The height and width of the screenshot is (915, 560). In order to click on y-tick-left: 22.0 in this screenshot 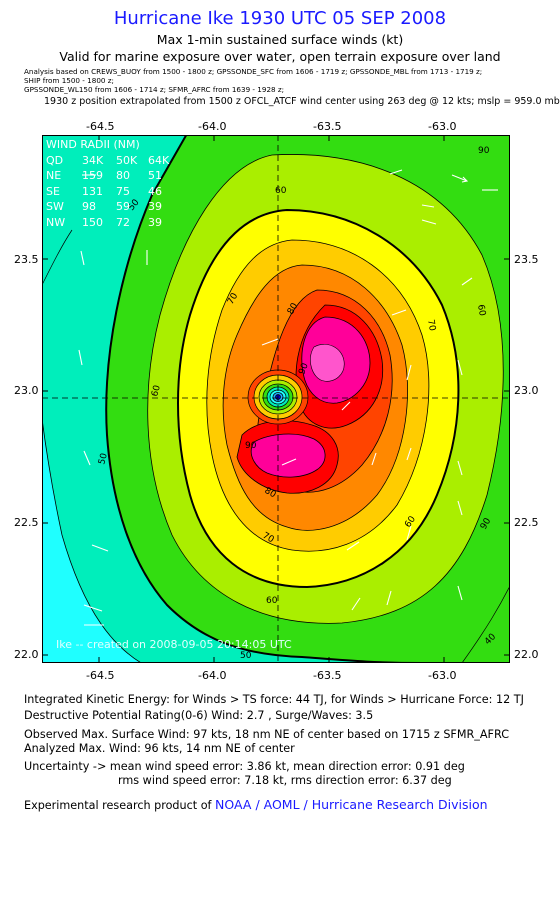, I will do `click(26, 654)`.